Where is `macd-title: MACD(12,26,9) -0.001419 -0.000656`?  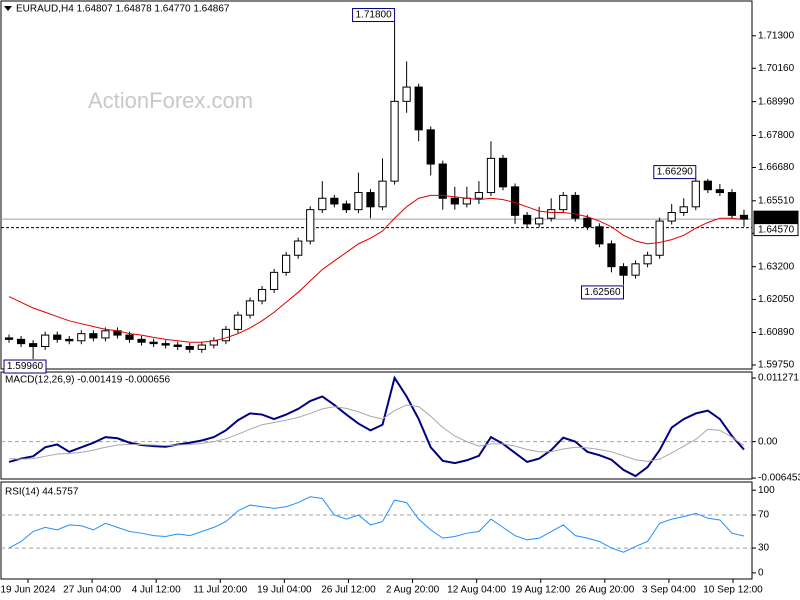 macd-title: MACD(12,26,9) -0.001419 -0.000656 is located at coordinates (88, 380).